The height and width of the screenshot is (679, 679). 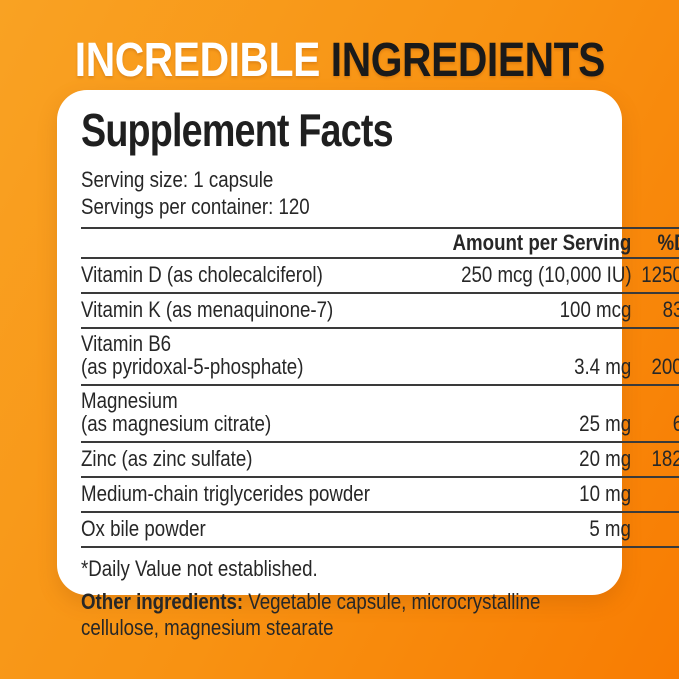 What do you see at coordinates (251, 276) in the screenshot?
I see `ingredient-name: Vitamin D (as cholecalciferol)` at bounding box center [251, 276].